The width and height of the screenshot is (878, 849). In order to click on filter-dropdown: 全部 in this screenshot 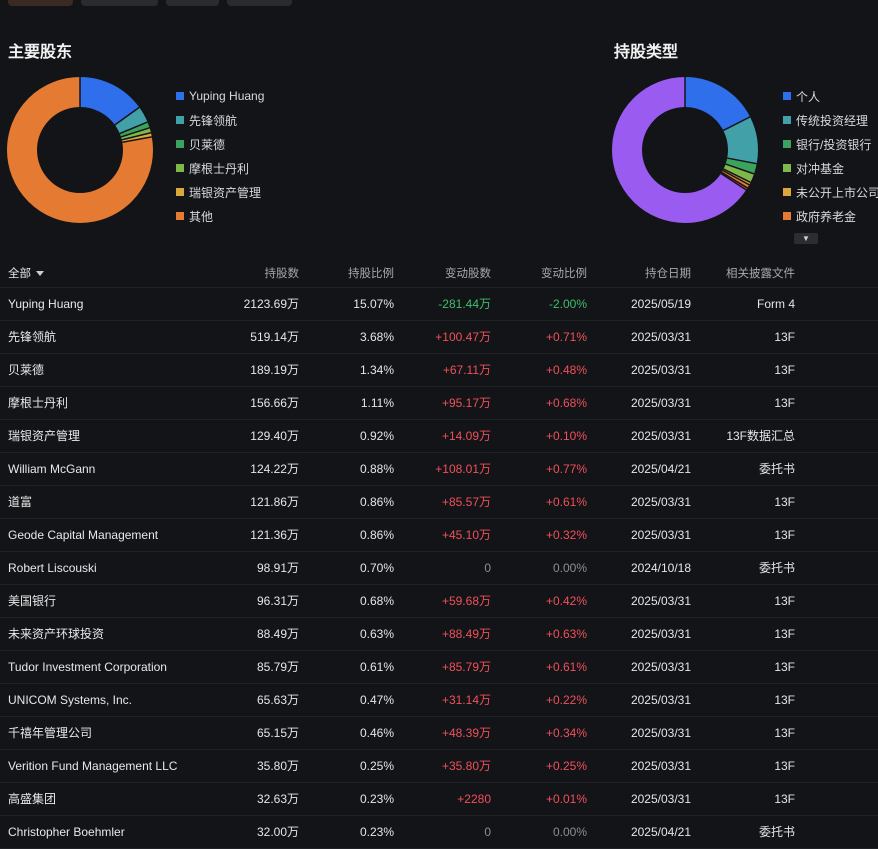, I will do `click(26, 274)`.